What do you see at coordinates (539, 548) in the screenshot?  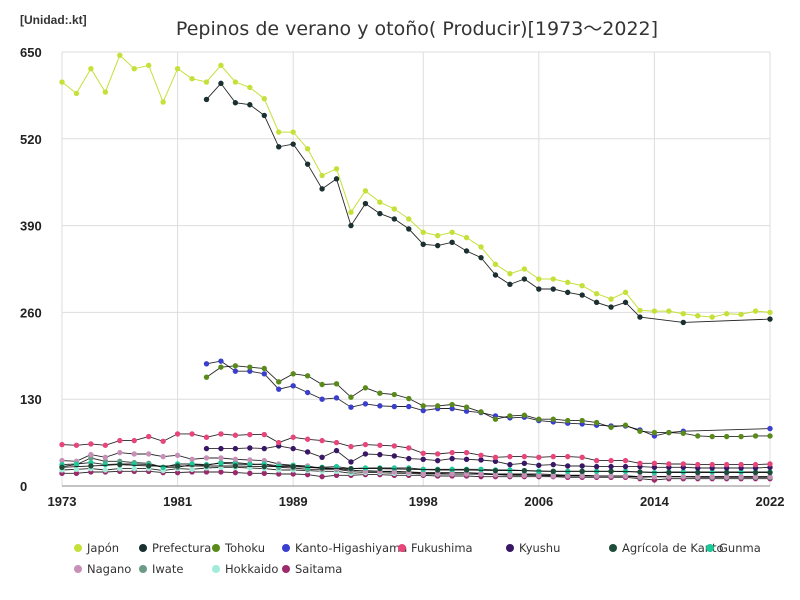 I see `legend-label: Kyushu` at bounding box center [539, 548].